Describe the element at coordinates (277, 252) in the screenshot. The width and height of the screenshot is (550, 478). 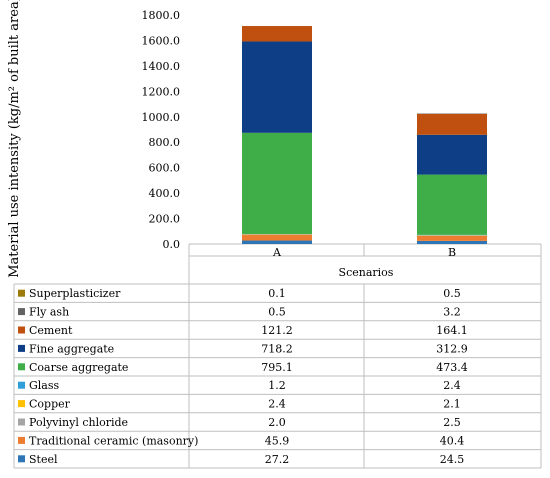
I see `category-label: A` at that location.